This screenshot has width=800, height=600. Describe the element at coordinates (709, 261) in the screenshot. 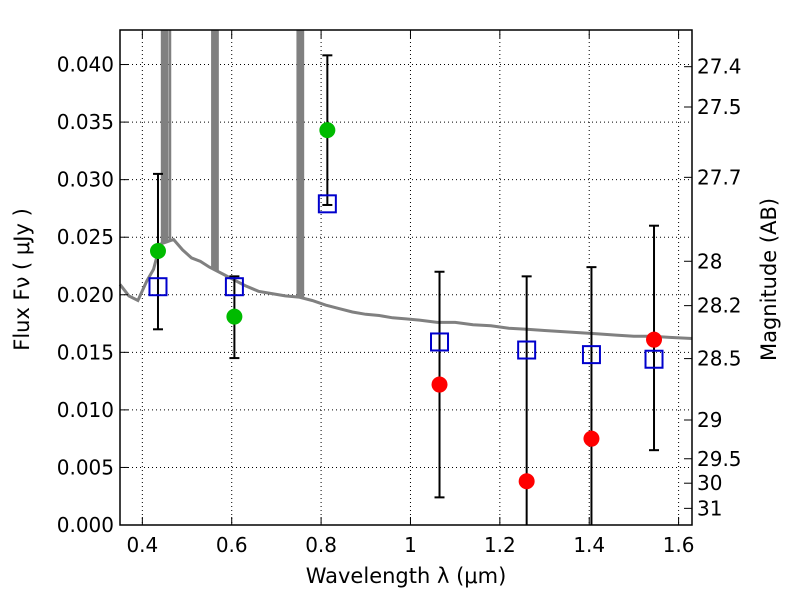

I see `y2-tick-label: 28` at that location.